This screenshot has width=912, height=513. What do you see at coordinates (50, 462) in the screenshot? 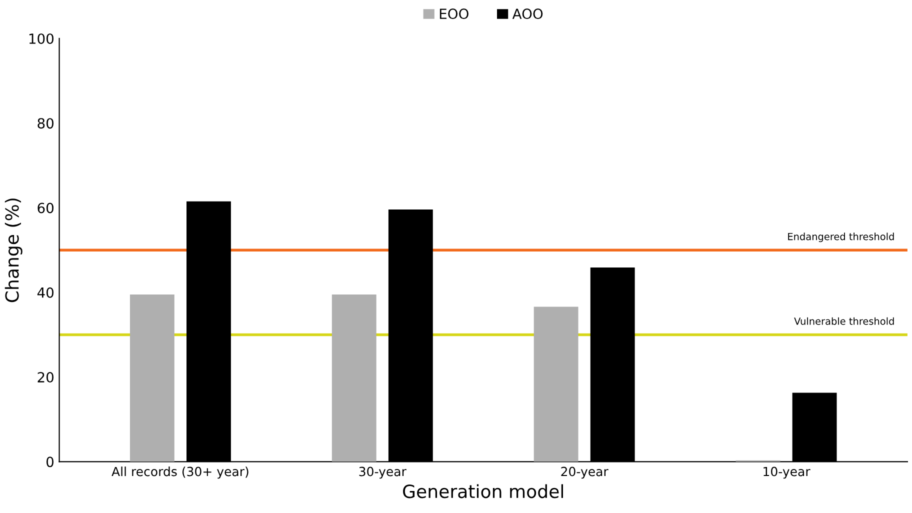
I see `y-tick-label: 0` at bounding box center [50, 462].